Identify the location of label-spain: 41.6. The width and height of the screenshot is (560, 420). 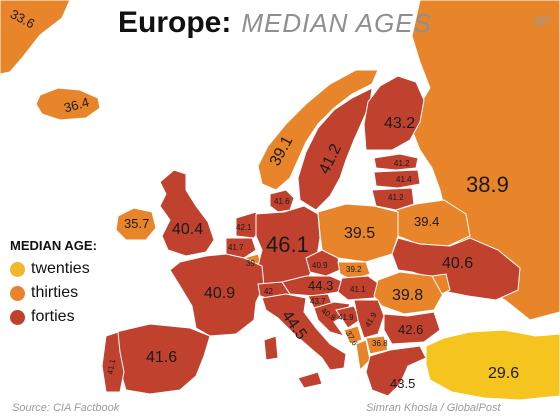
(161, 357).